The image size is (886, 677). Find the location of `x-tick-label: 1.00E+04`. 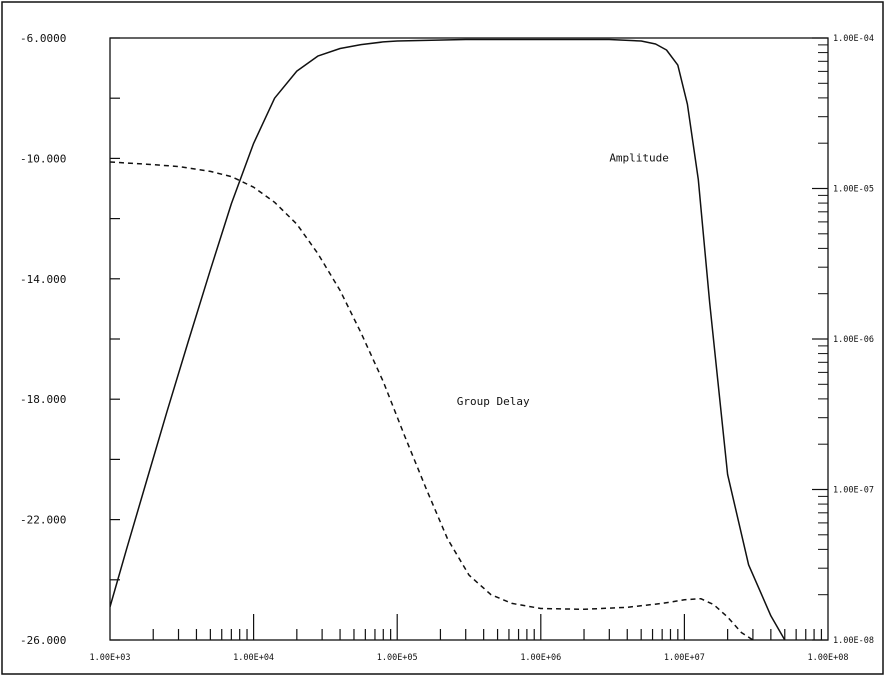

x-tick-label: 1.00E+04 is located at coordinates (253, 658).